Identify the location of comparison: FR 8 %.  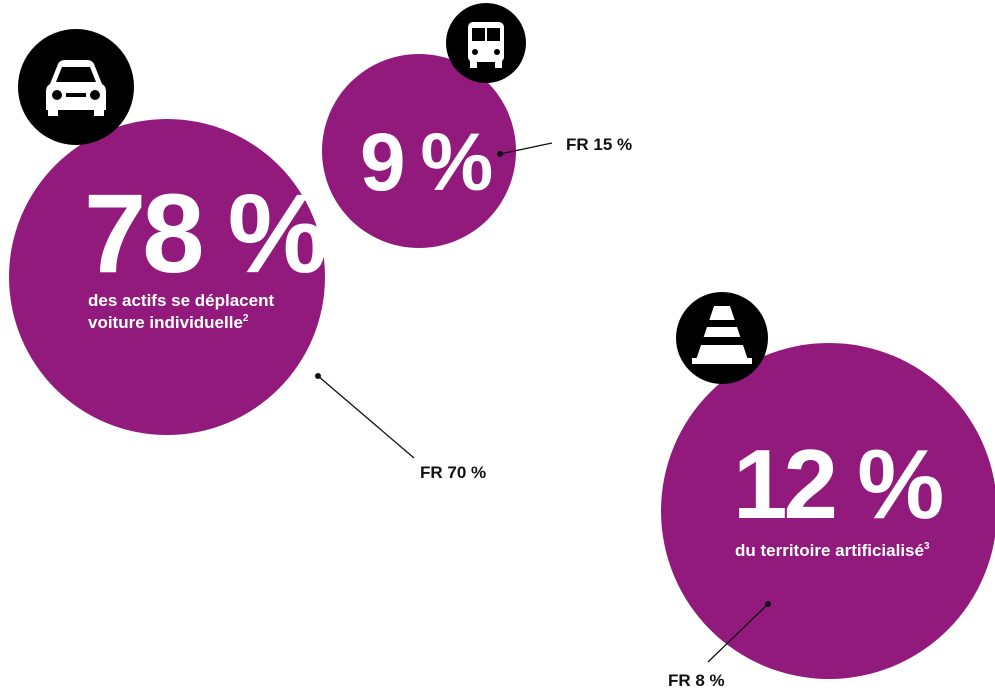
(696, 680).